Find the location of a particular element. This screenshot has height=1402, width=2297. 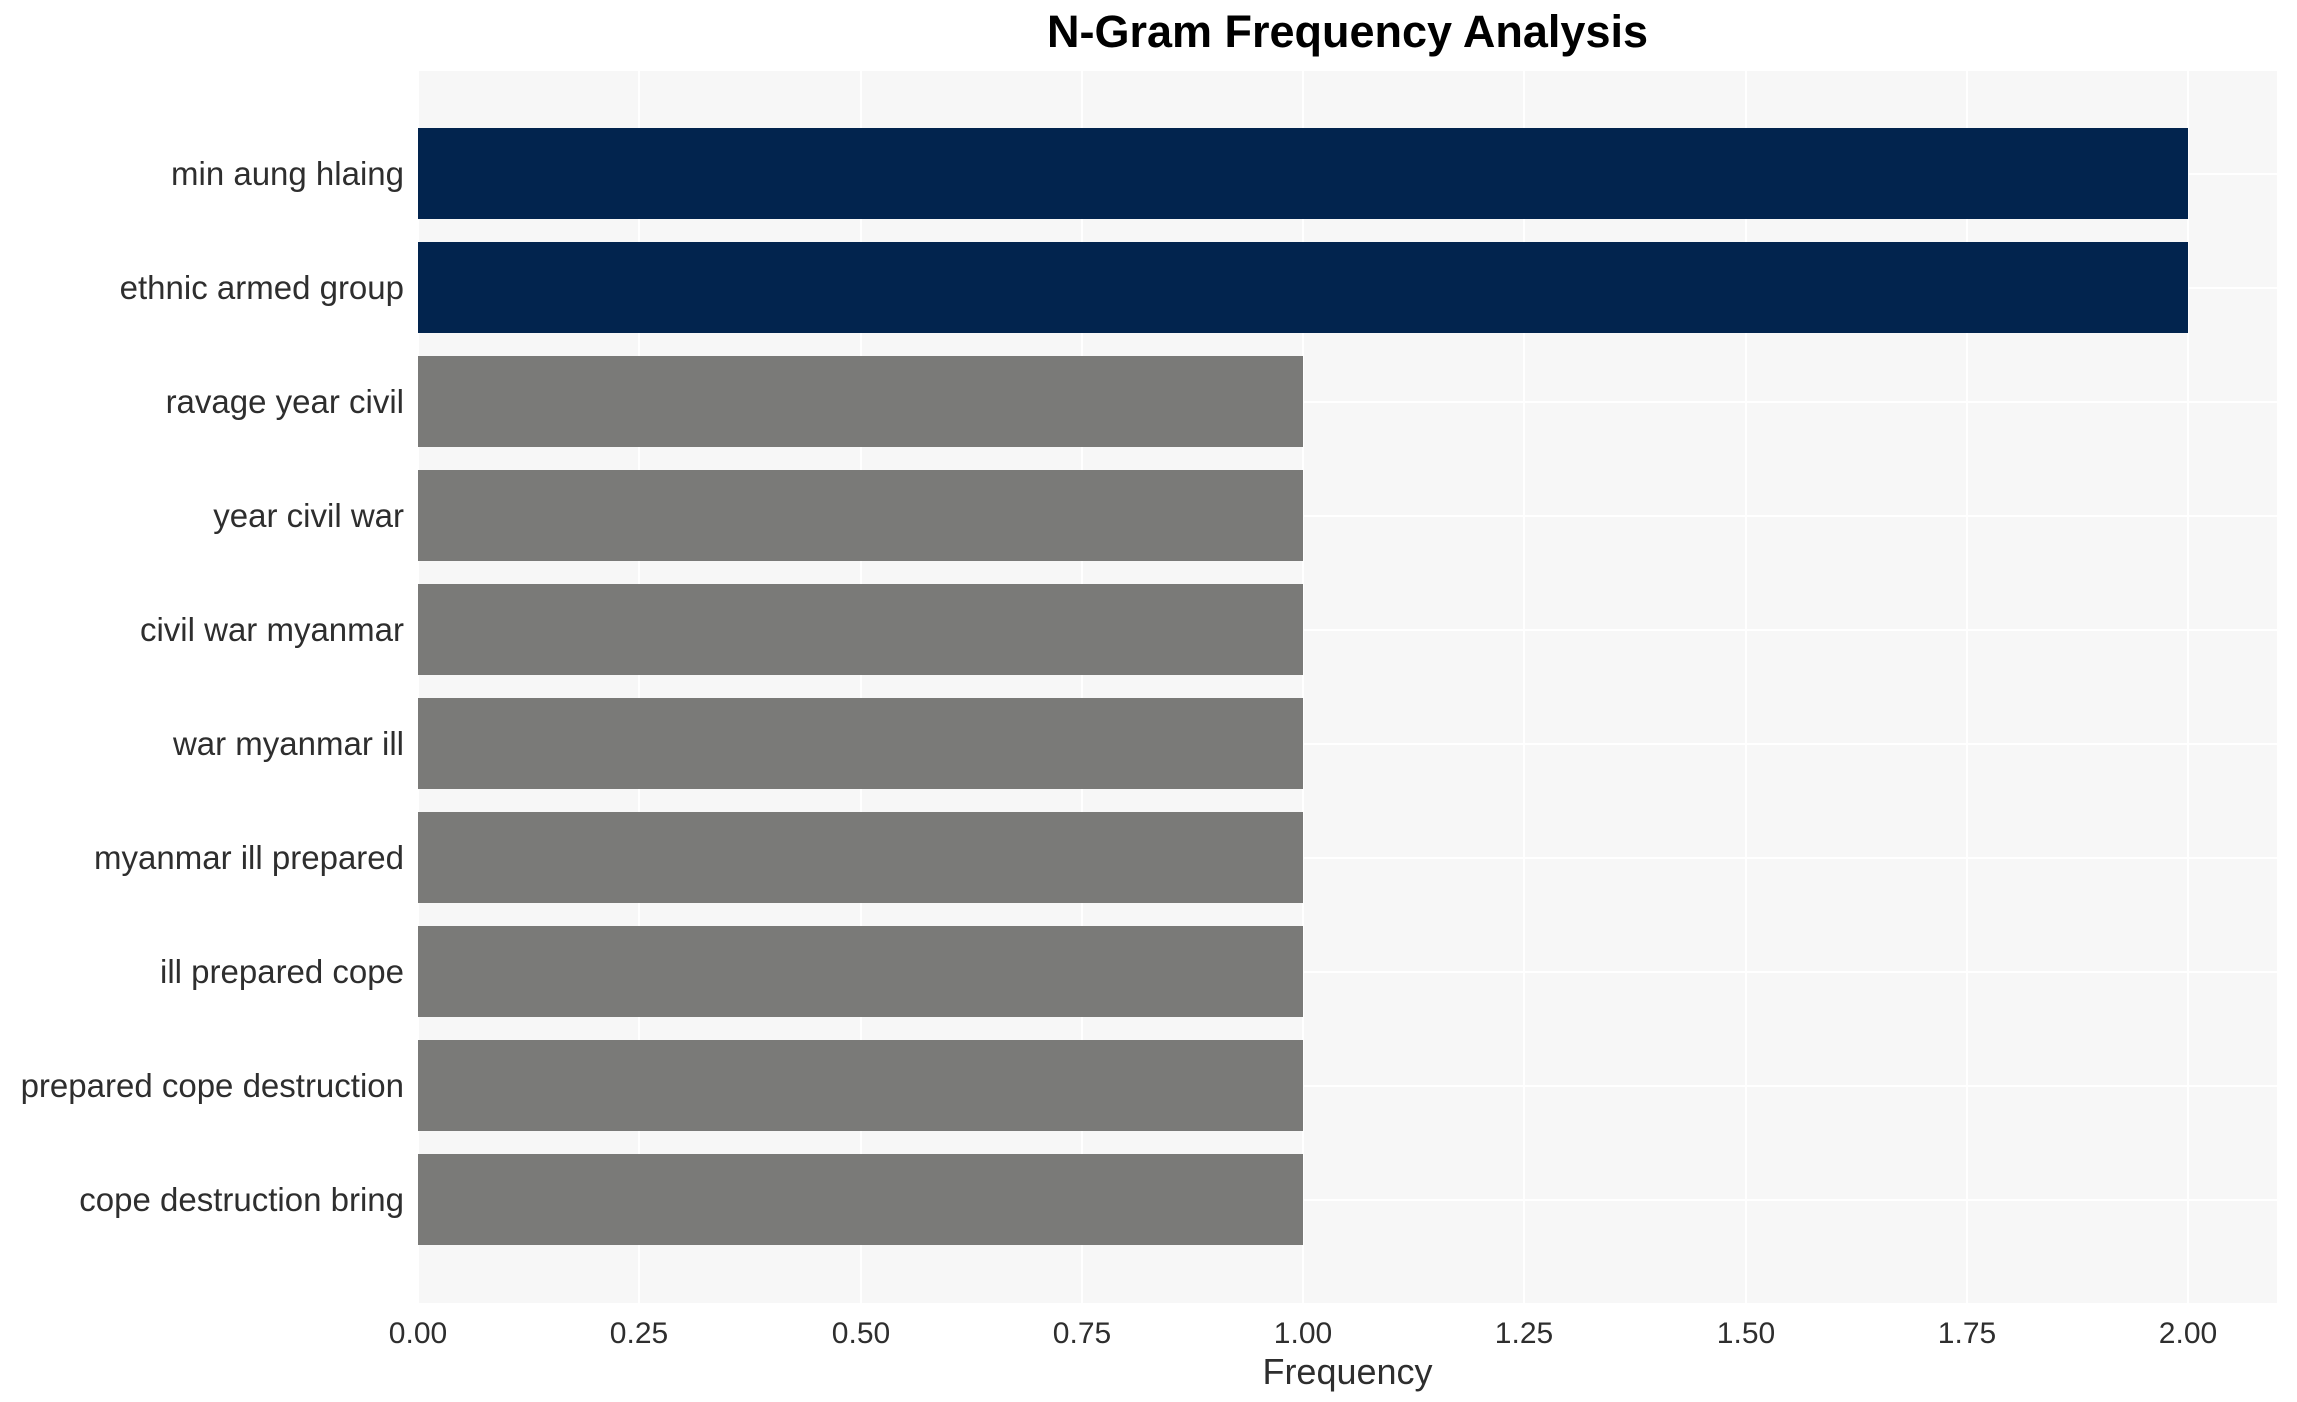

x-gridline-2.00 is located at coordinates (2188, 687).